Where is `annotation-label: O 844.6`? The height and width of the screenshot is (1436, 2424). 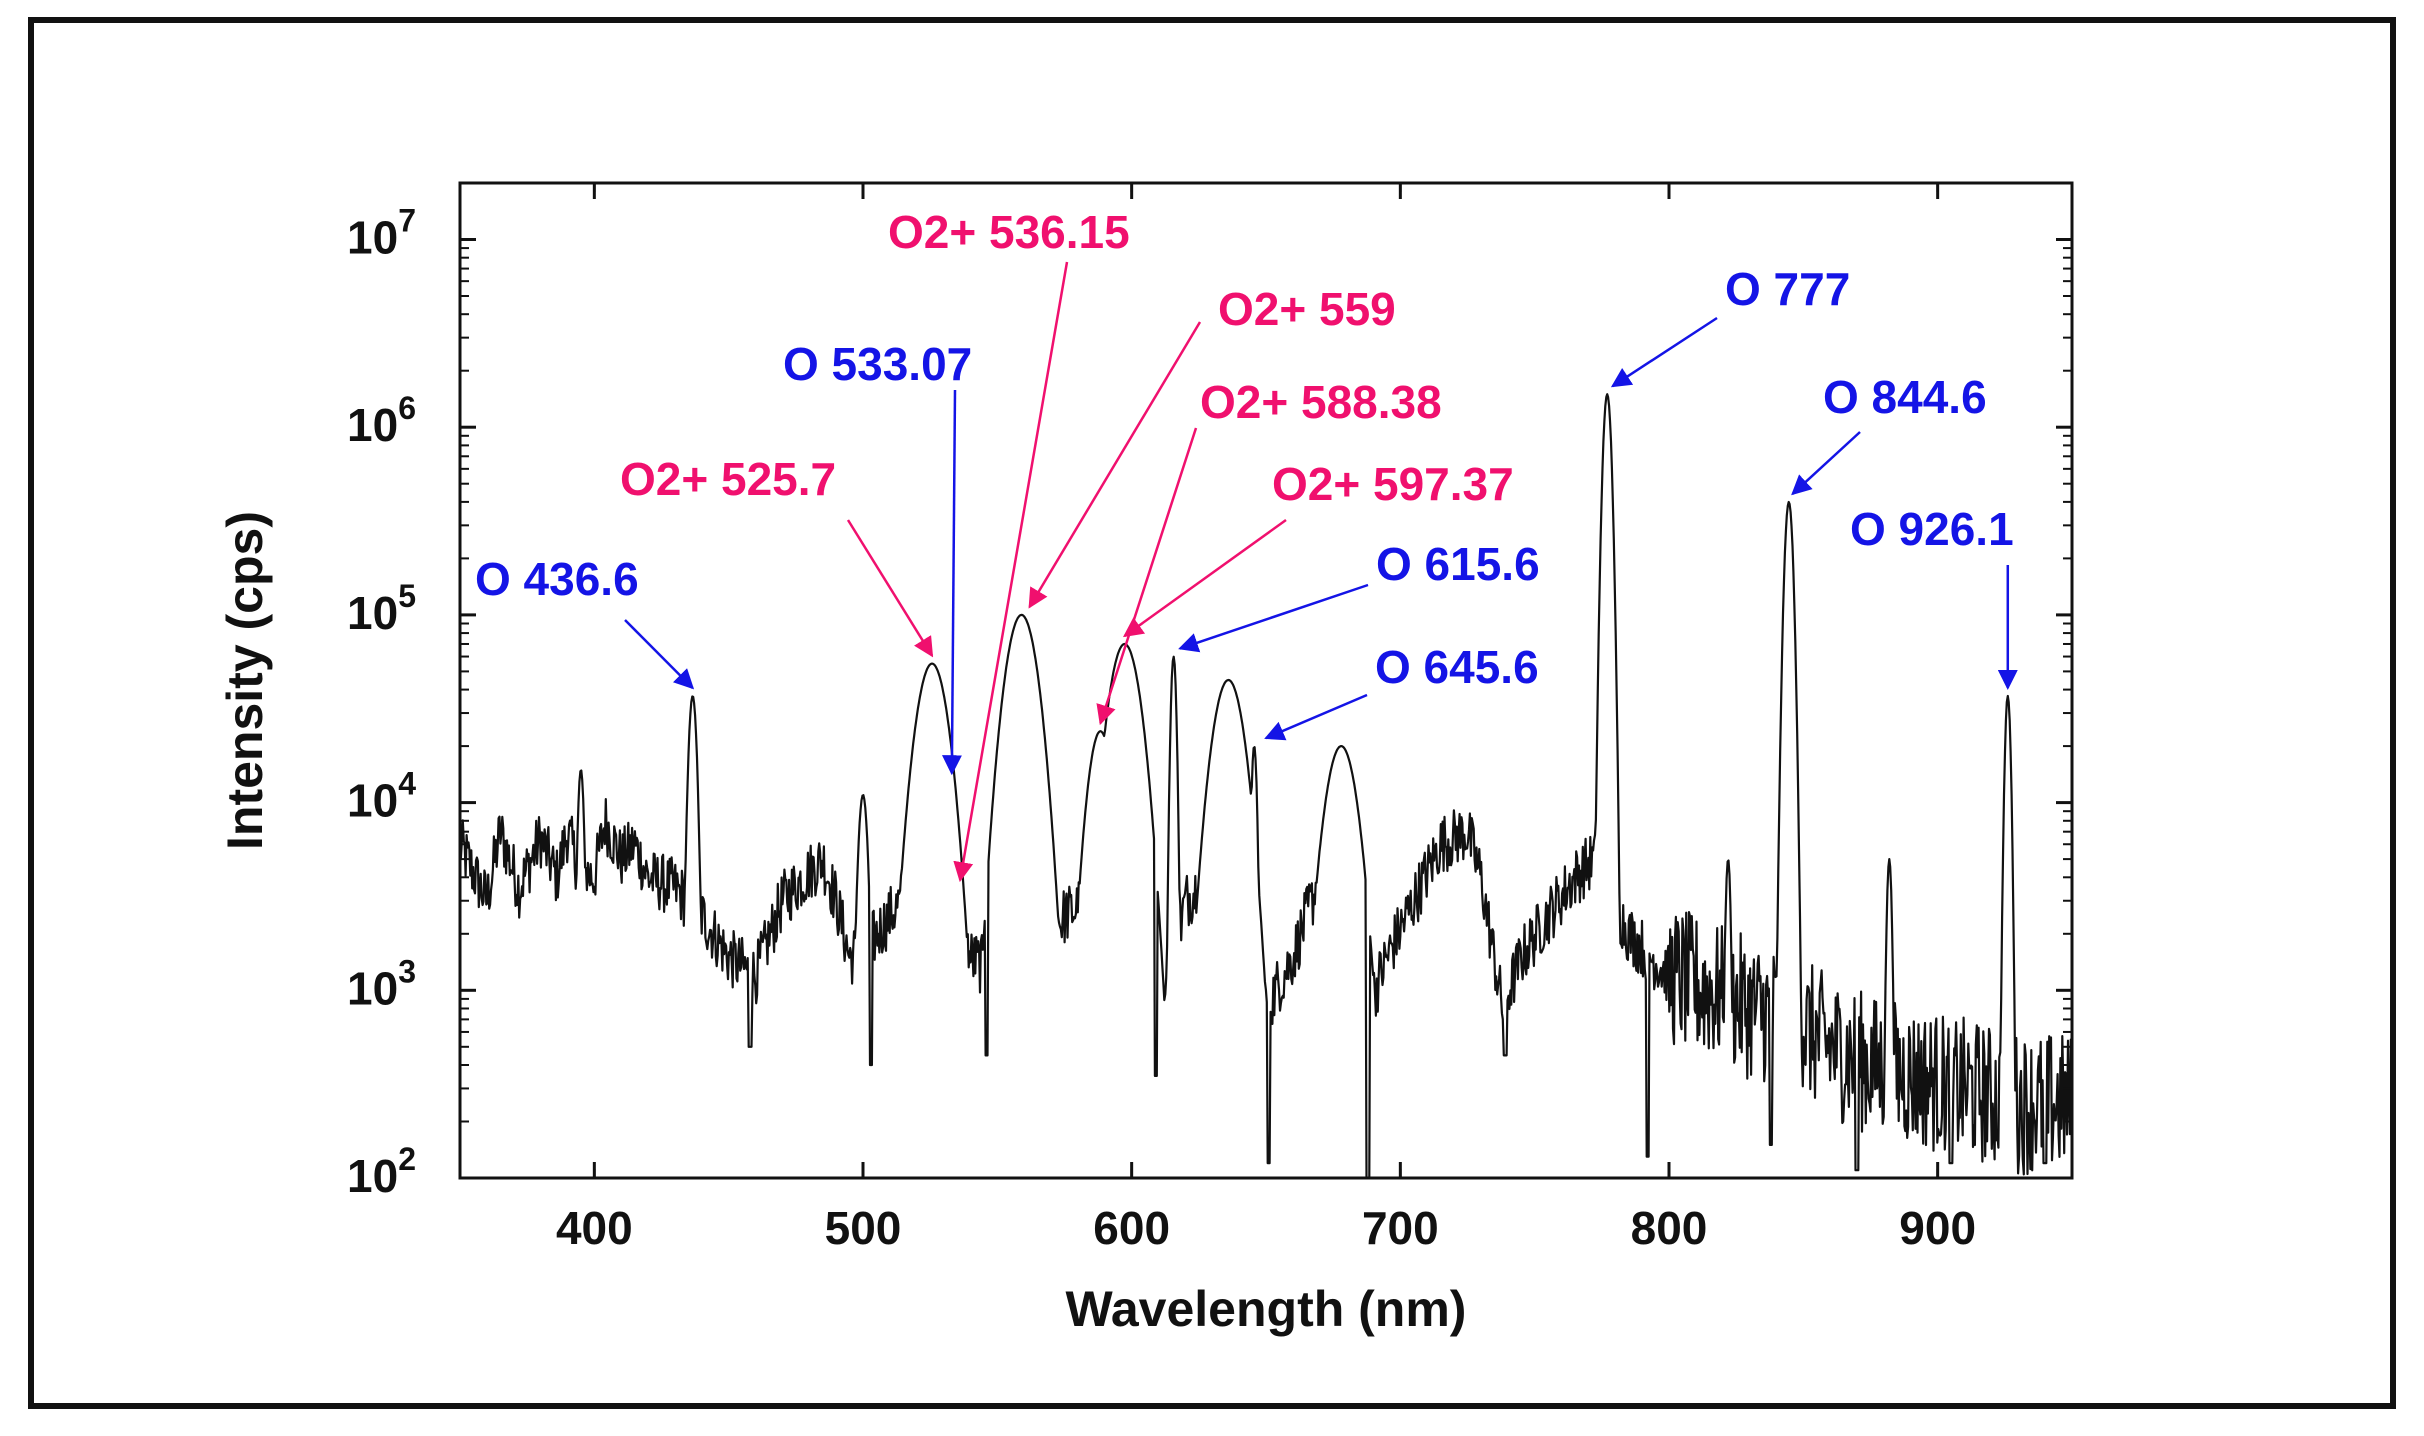 annotation-label: O 844.6 is located at coordinates (1905, 397).